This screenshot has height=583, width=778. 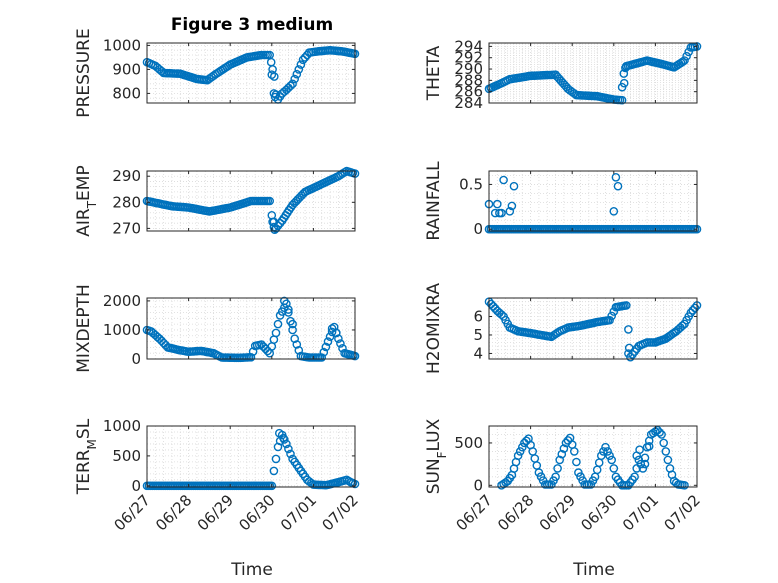 I want to click on x-tick-label: 06/29, so click(x=557, y=512).